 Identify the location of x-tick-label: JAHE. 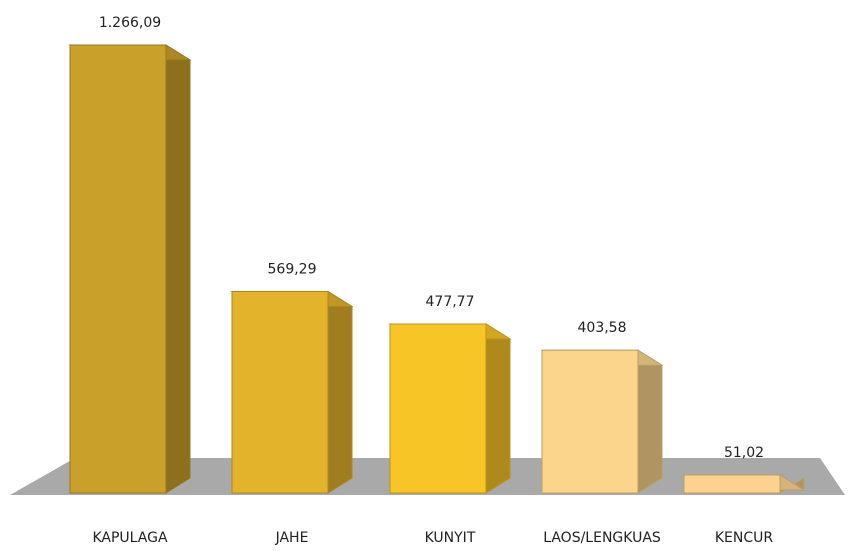
(292, 538).